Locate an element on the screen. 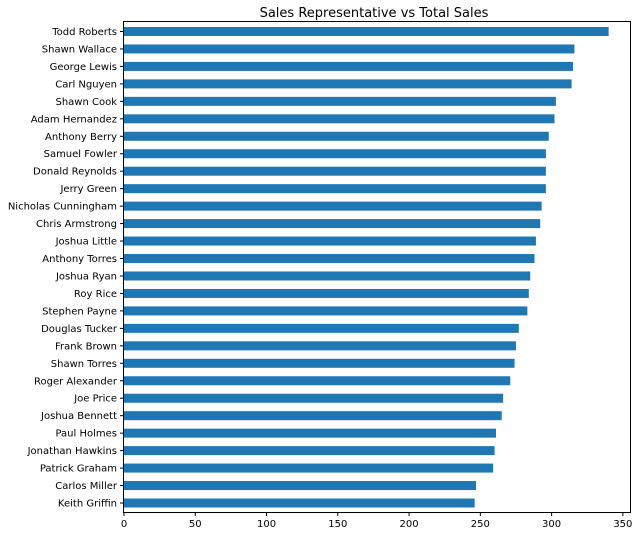  y-tick-label: Stephen Payne is located at coordinates (79, 311).